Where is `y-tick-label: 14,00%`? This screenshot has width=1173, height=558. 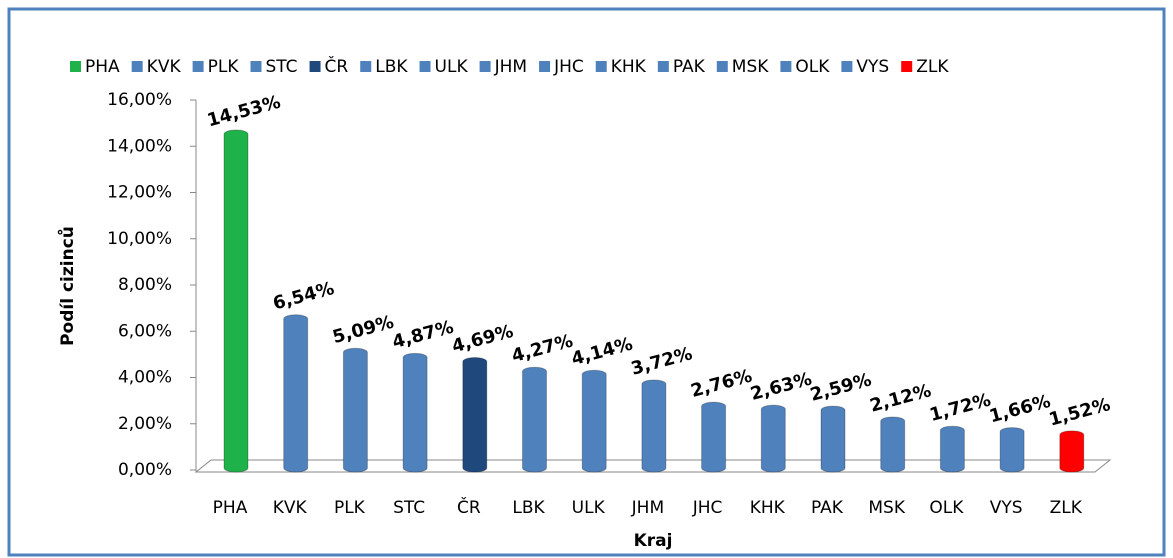 y-tick-label: 14,00% is located at coordinates (139, 146).